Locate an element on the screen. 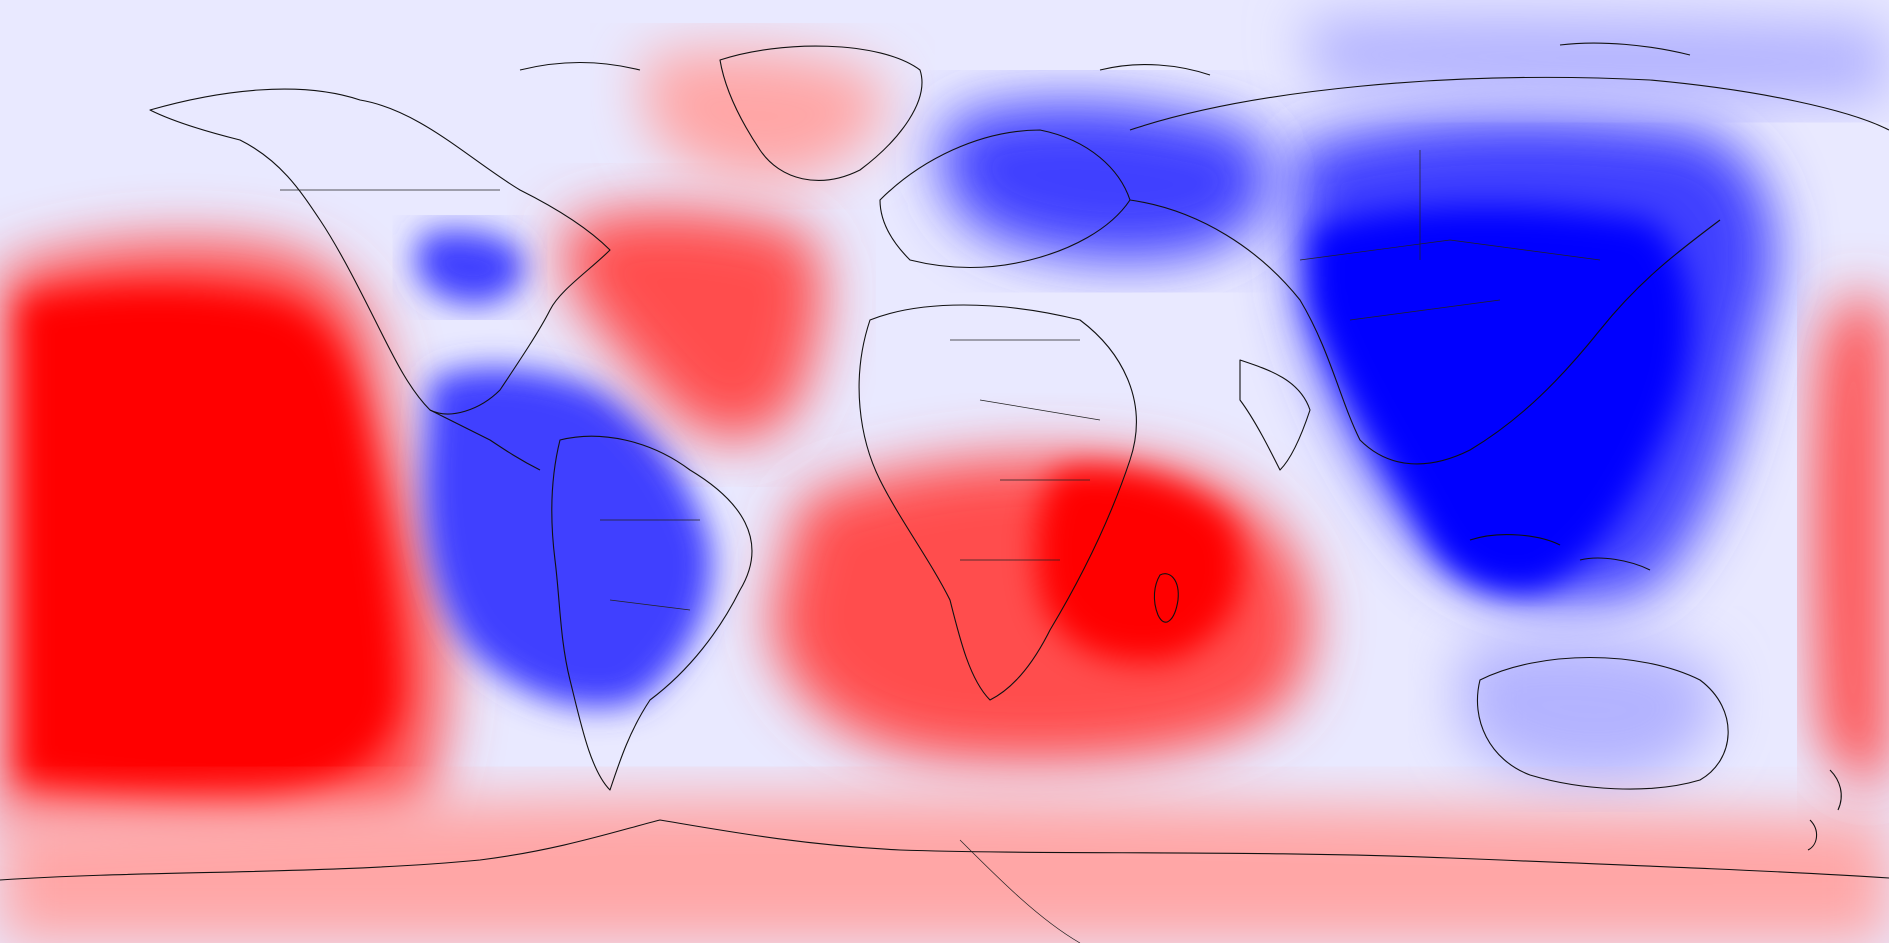  indian-ocean-core is located at coordinates (1139, 564).